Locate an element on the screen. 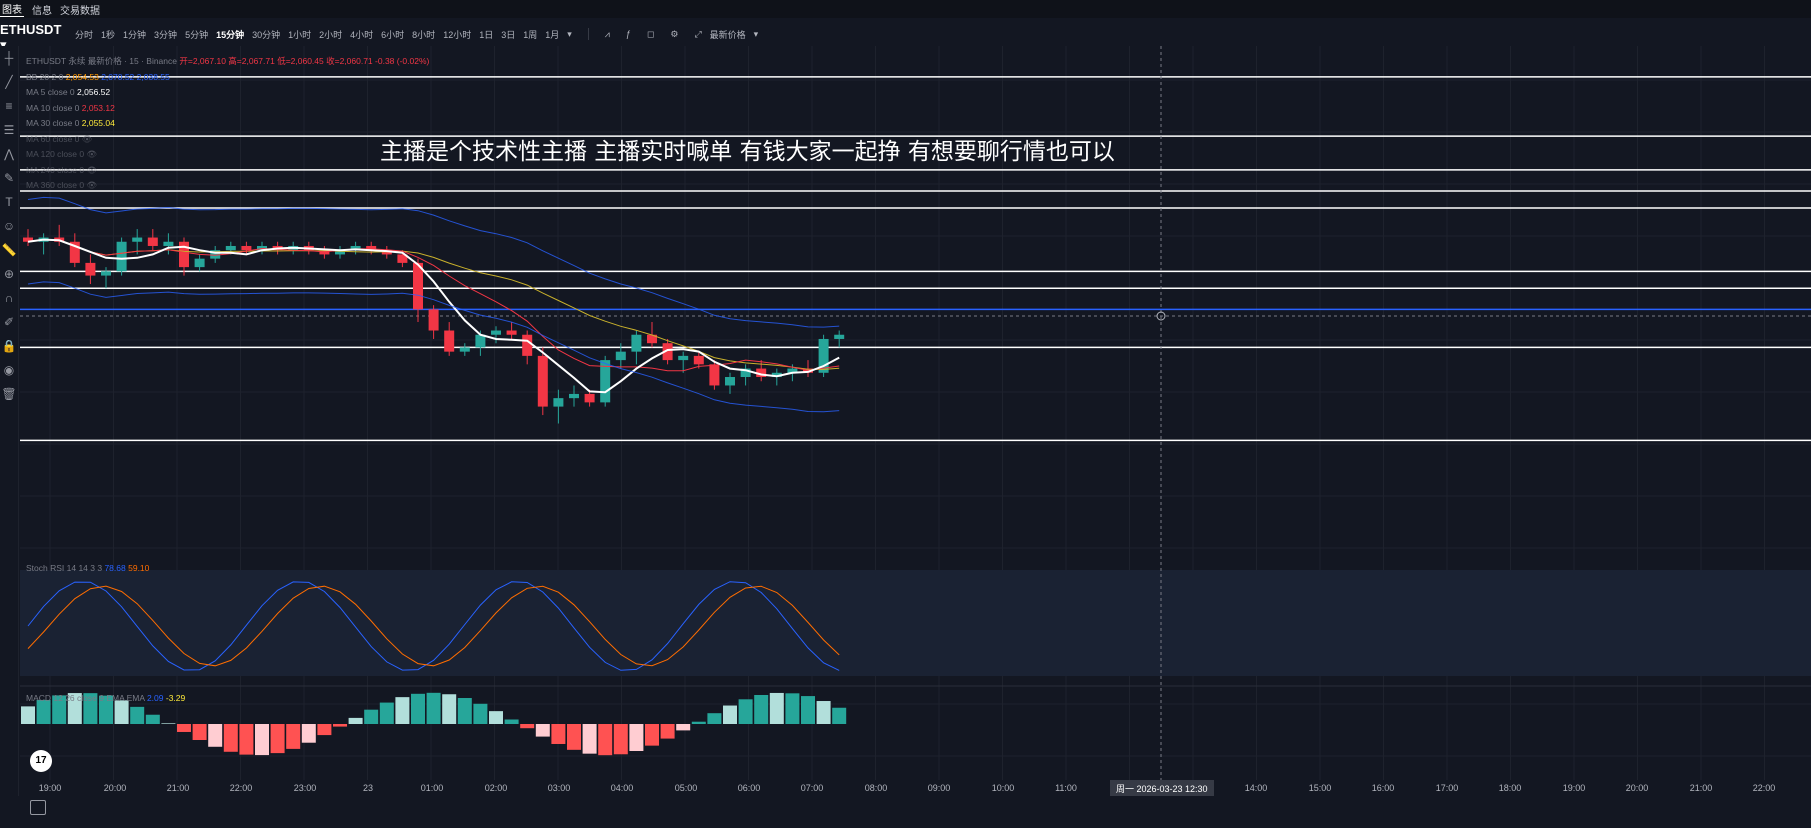  timeframe-4: 5分钟 is located at coordinates (197, 34).